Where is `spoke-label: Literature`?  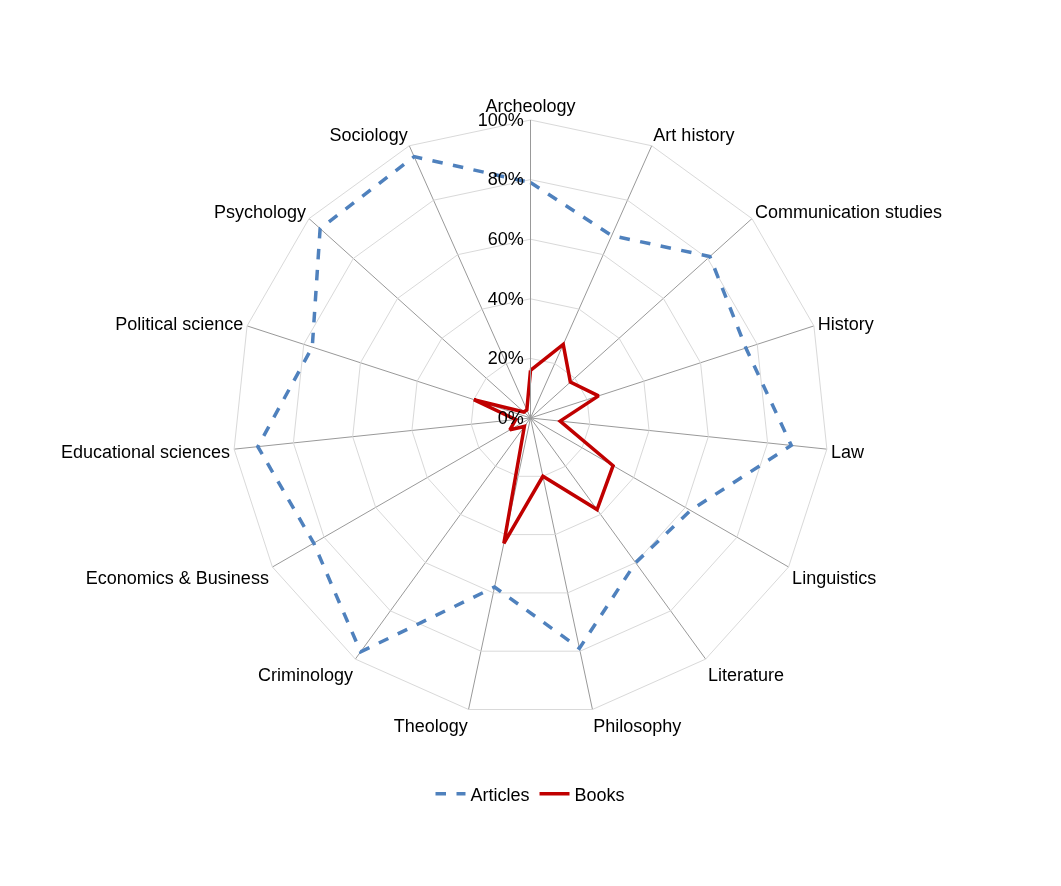
spoke-label: Literature is located at coordinates (746, 674).